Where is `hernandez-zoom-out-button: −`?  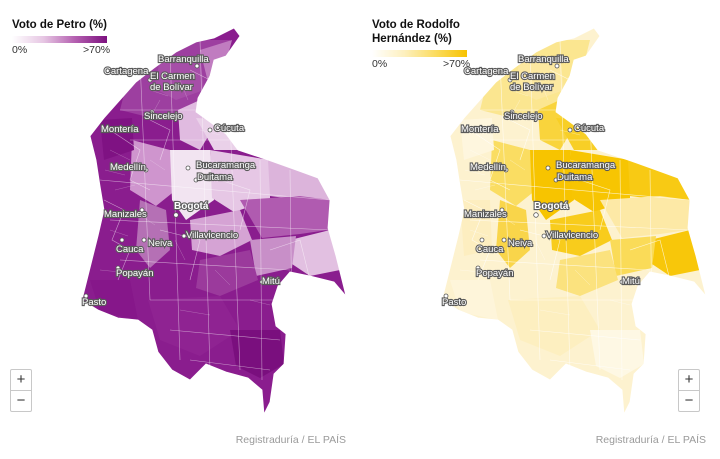
hernandez-zoom-out-button: − is located at coordinates (689, 400).